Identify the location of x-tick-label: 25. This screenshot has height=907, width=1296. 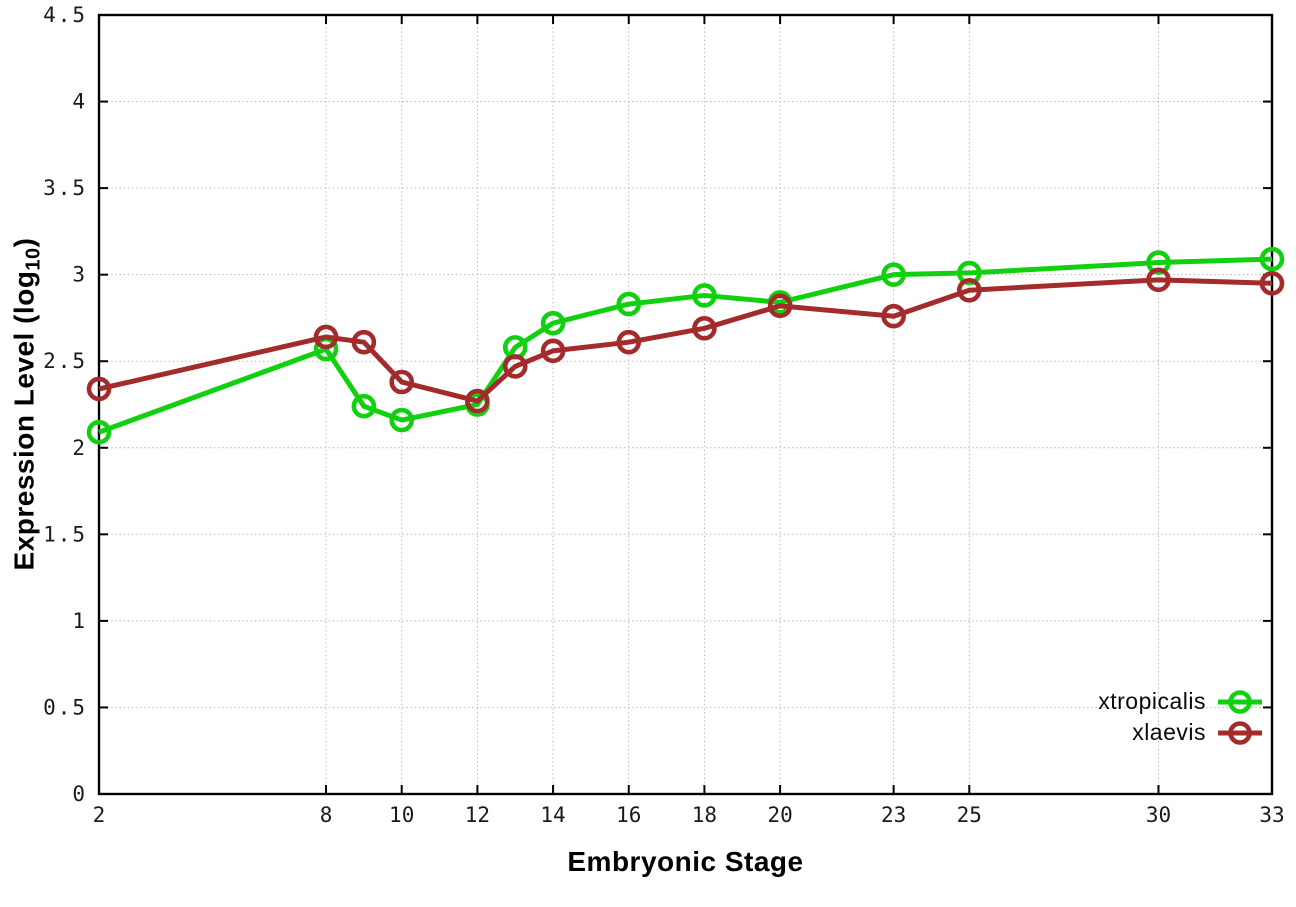
(969, 815).